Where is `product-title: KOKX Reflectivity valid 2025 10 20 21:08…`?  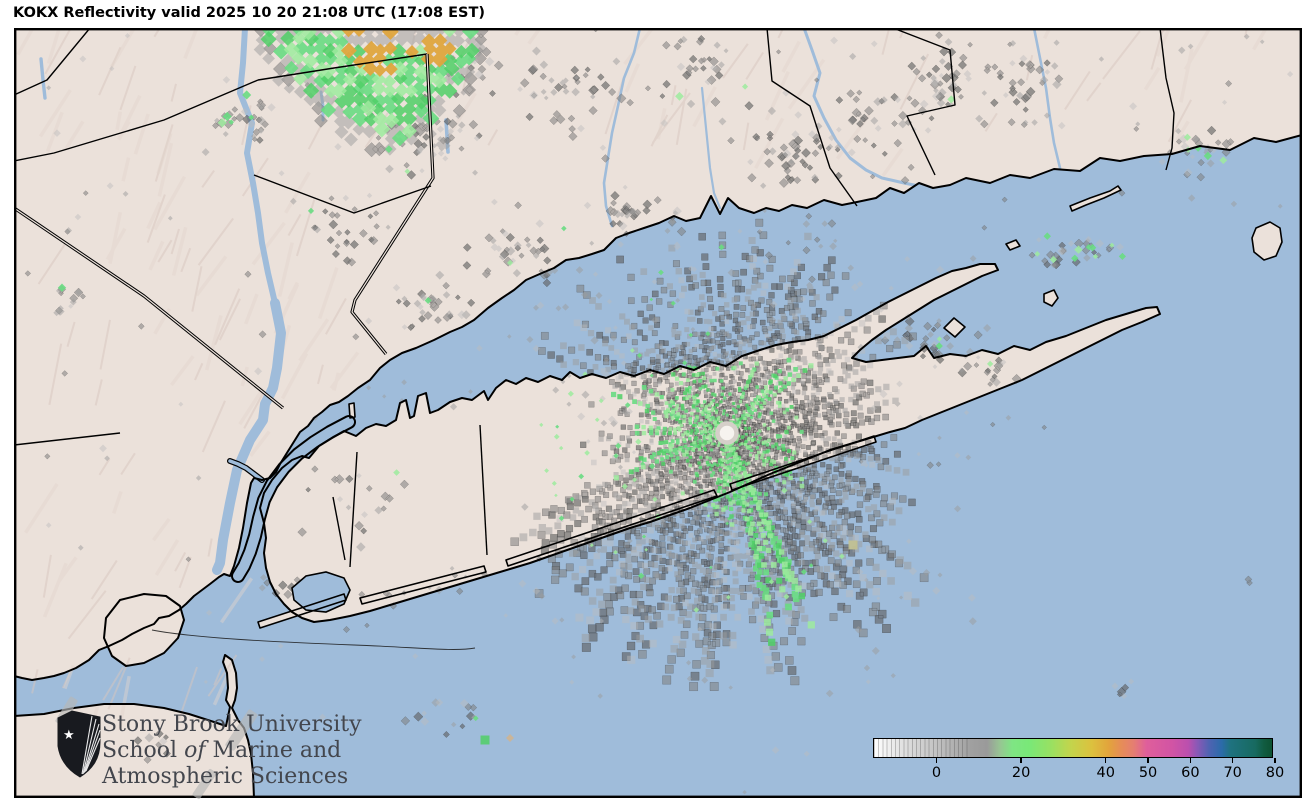
product-title: KOKX Reflectivity valid 2025 10 20 21:08… is located at coordinates (249, 13).